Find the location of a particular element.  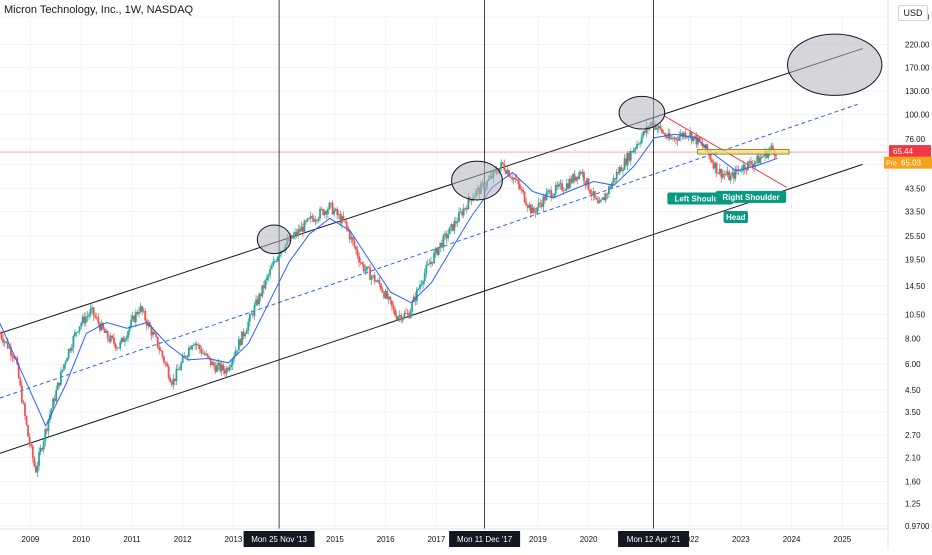

date-badge is located at coordinates (654, 539).